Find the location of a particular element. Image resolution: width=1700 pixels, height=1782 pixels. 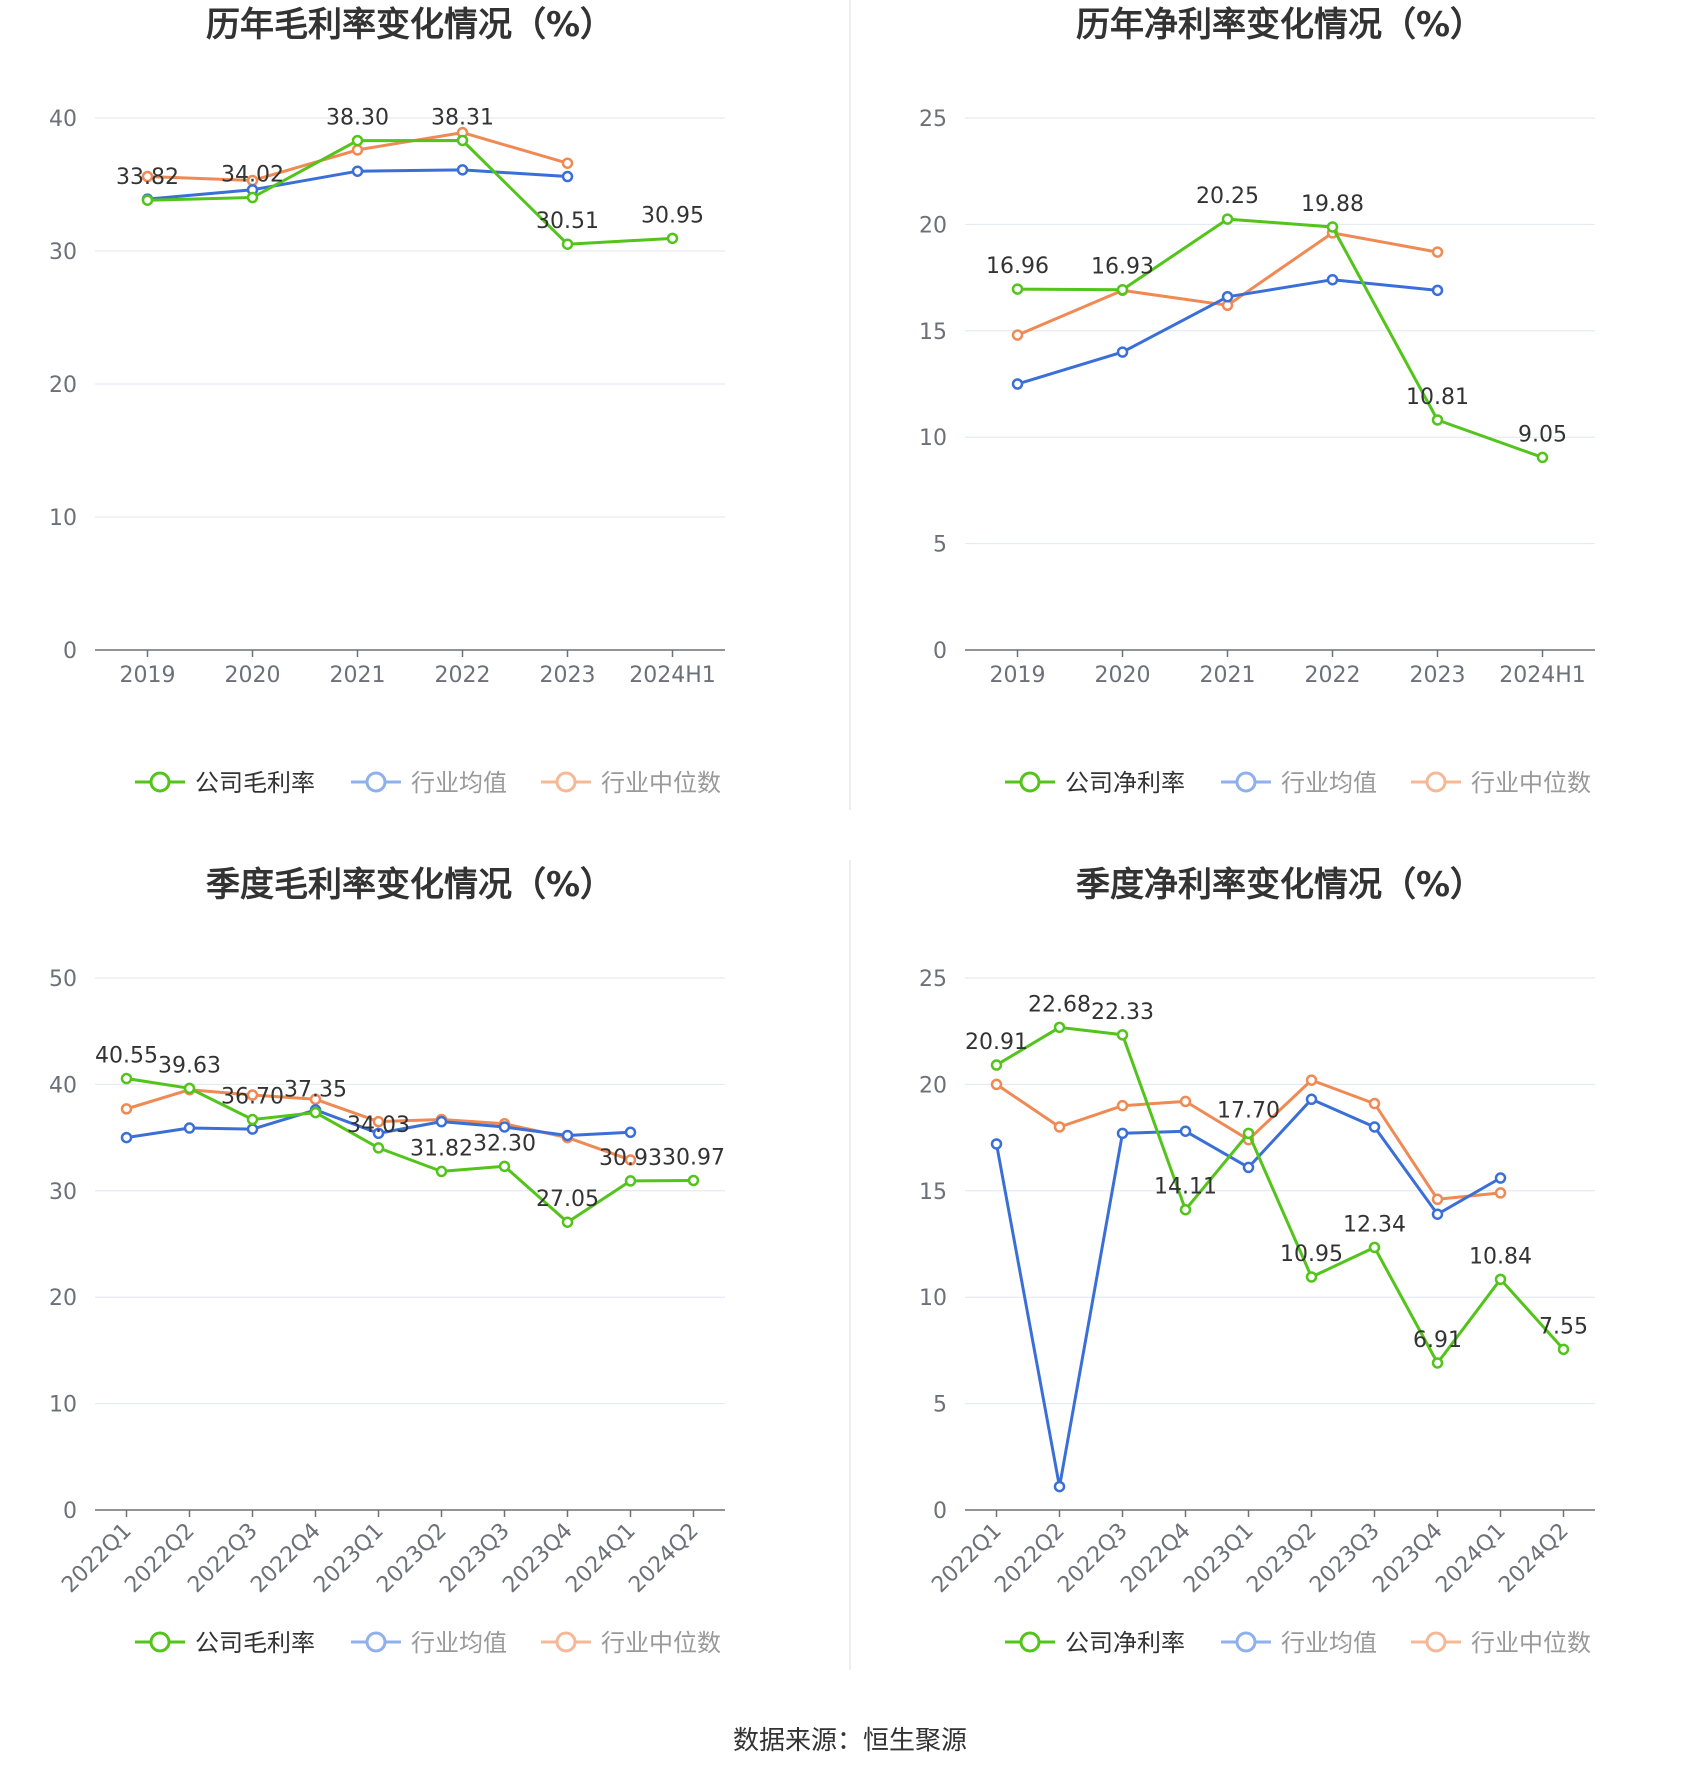

data-label: 37.35 is located at coordinates (315, 1090).